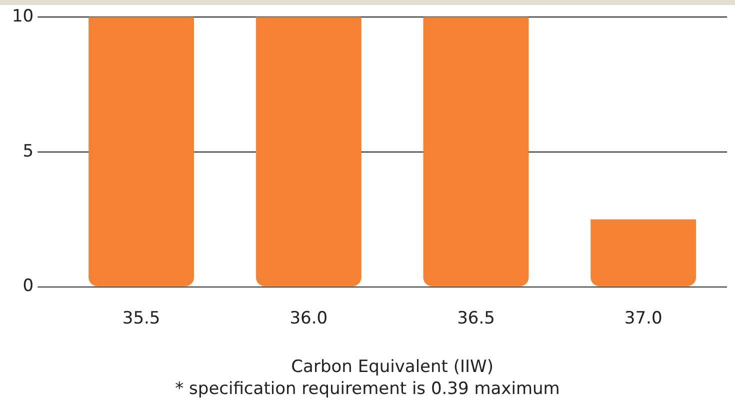 The width and height of the screenshot is (735, 406). I want to click on x-tick-label: 36.5, so click(476, 318).